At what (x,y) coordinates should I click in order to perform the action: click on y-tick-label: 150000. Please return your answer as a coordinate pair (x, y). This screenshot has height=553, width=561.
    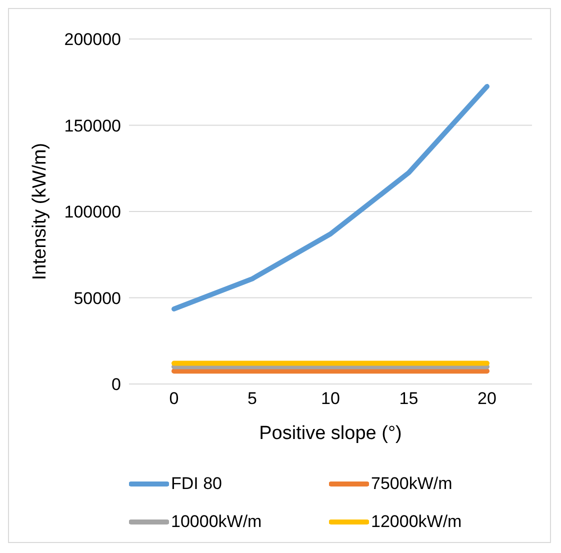
    Looking at the image, I should click on (92, 126).